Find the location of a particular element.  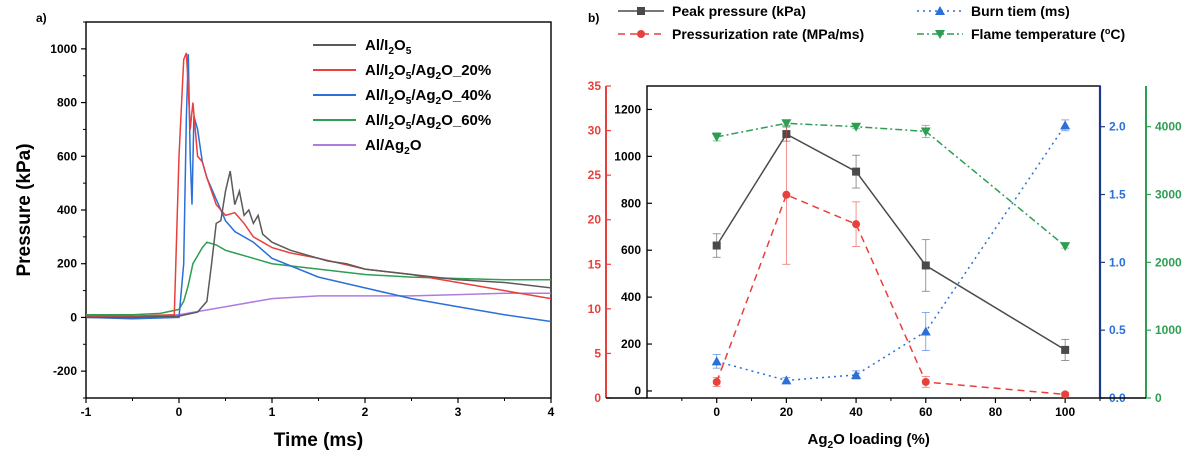

panel-b-legend-label-part: Flame temperature ( is located at coordinates (1038, 34).